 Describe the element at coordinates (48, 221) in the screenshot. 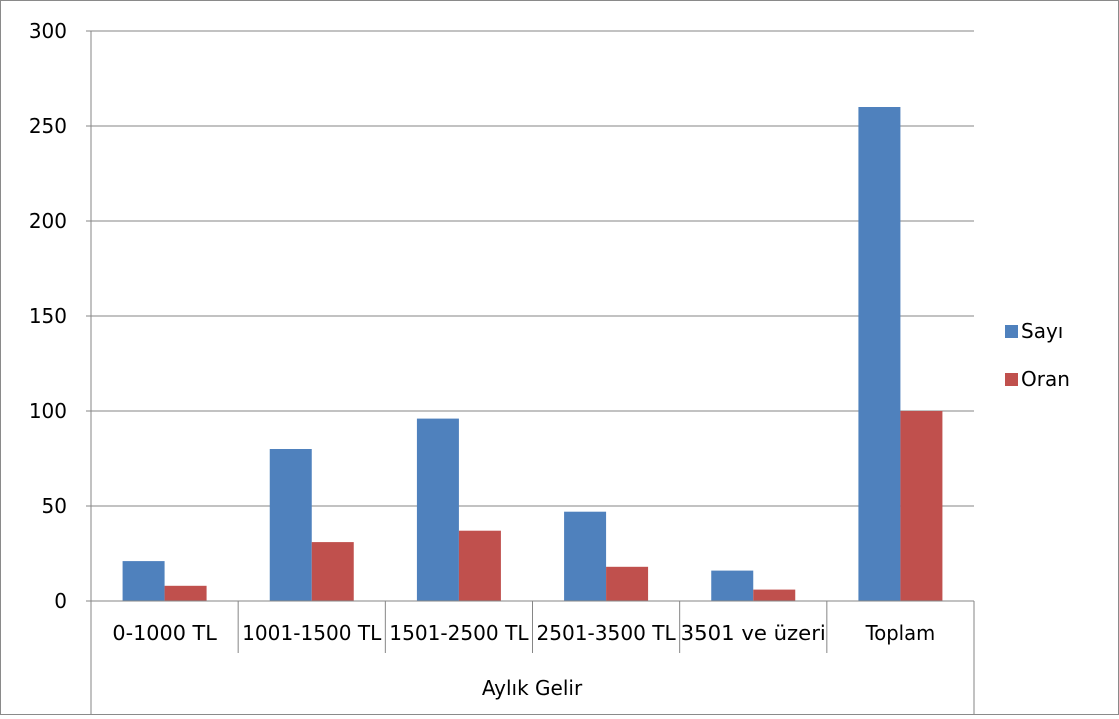

I see `y-tick-label: 200` at that location.